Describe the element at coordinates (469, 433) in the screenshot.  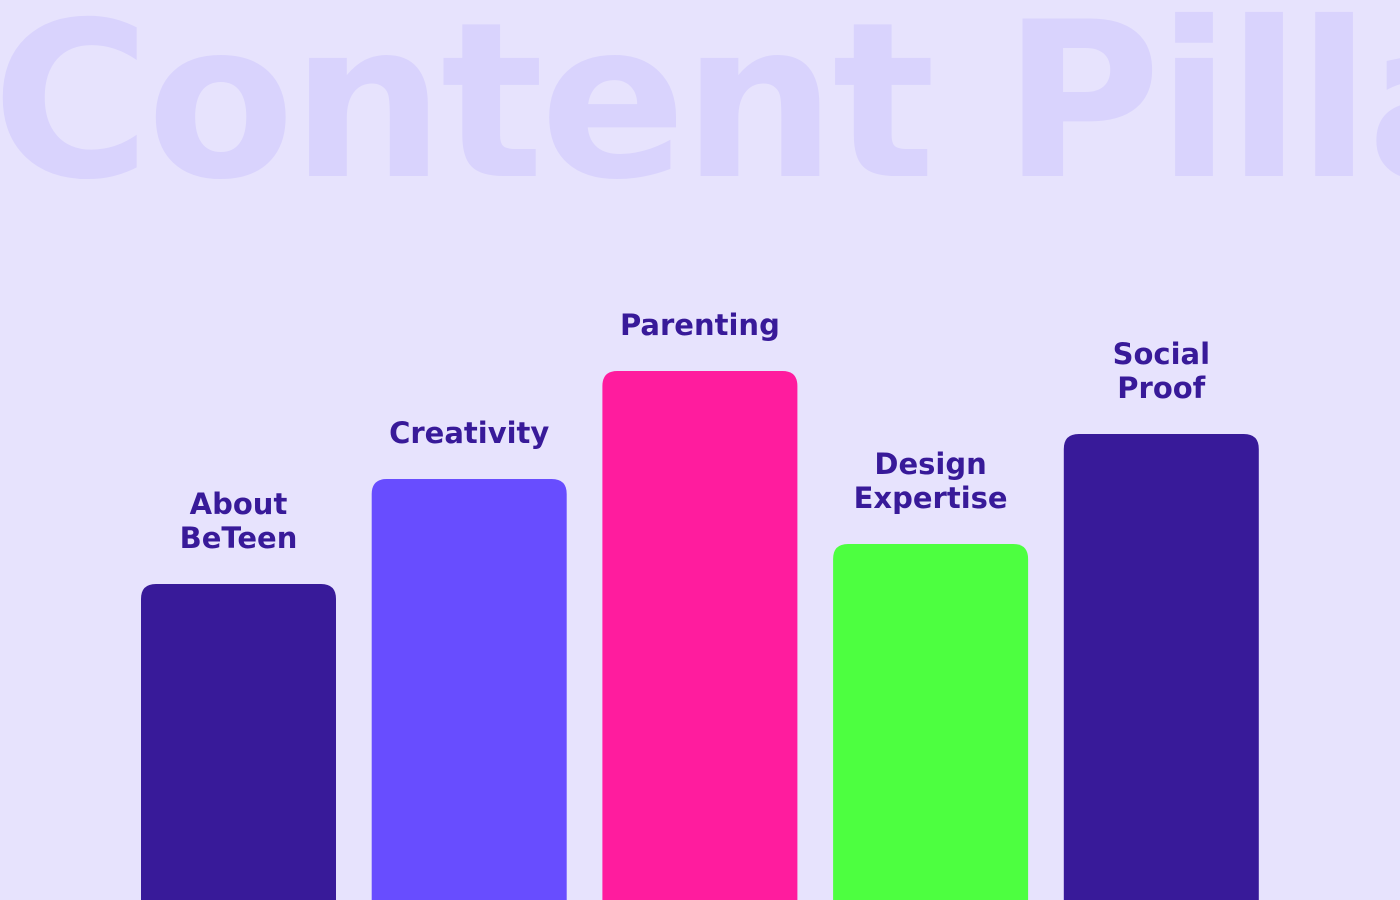
I see `bar-label-creativity: Creativity` at that location.